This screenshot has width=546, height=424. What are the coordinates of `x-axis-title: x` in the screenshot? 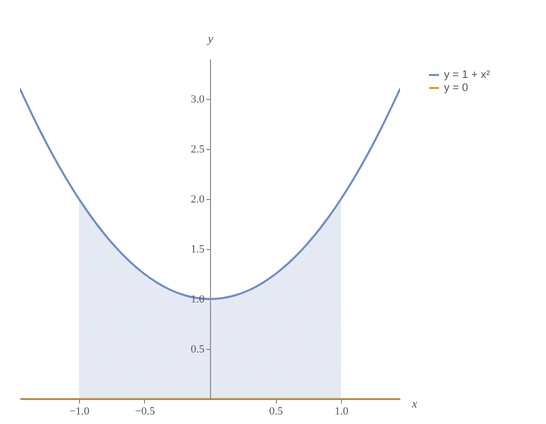 It's located at (414, 403).